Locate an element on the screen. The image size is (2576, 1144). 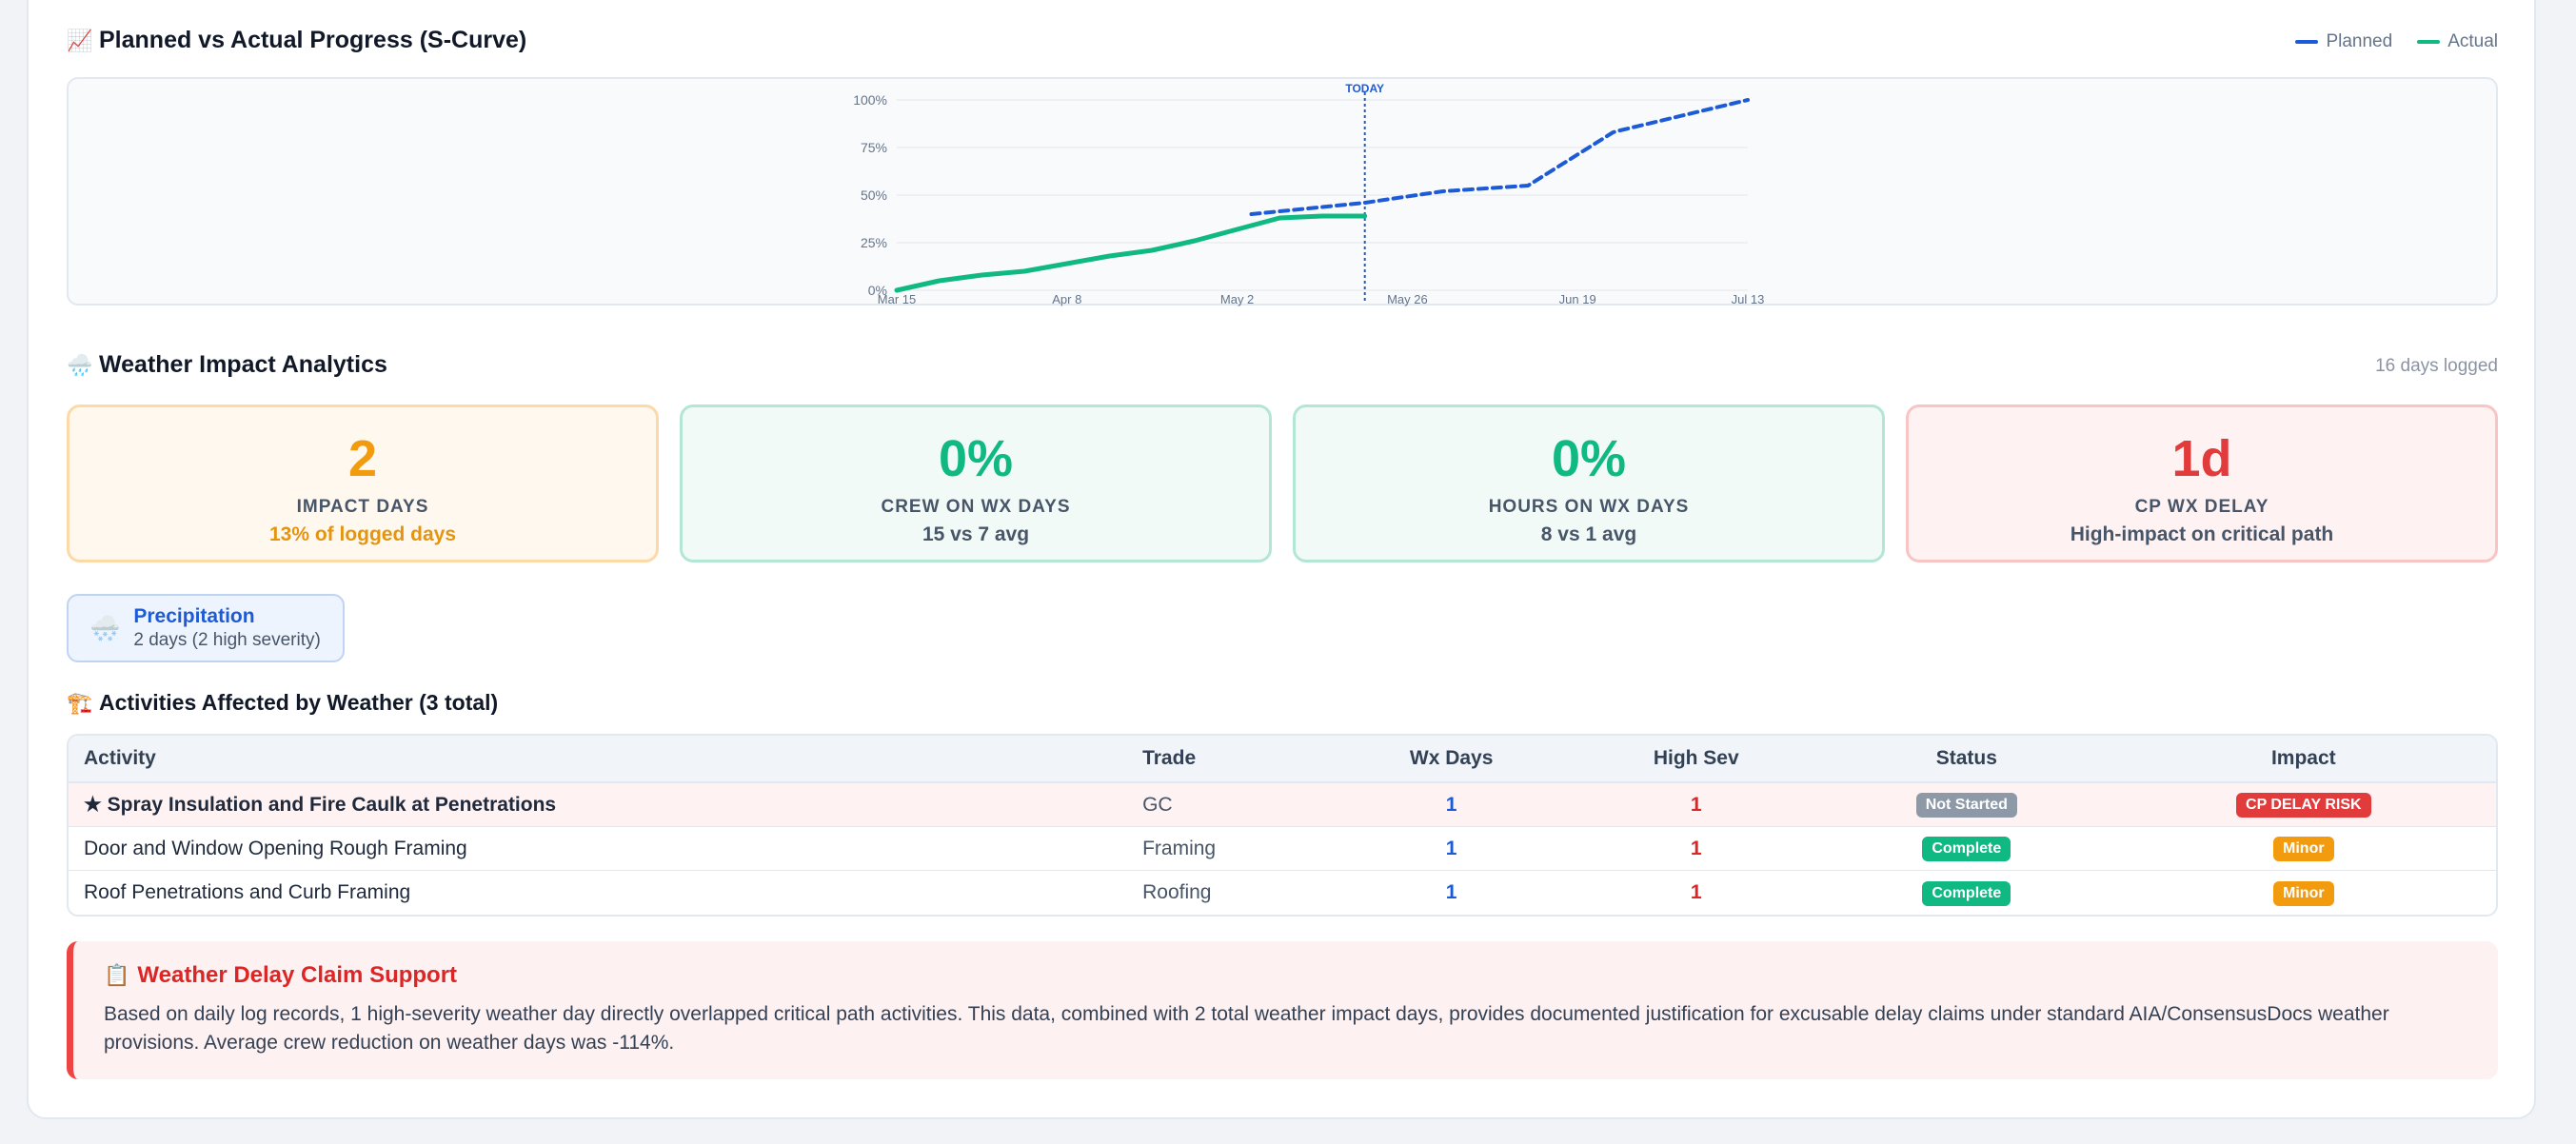
status-cell: Not Started is located at coordinates (1966, 805).